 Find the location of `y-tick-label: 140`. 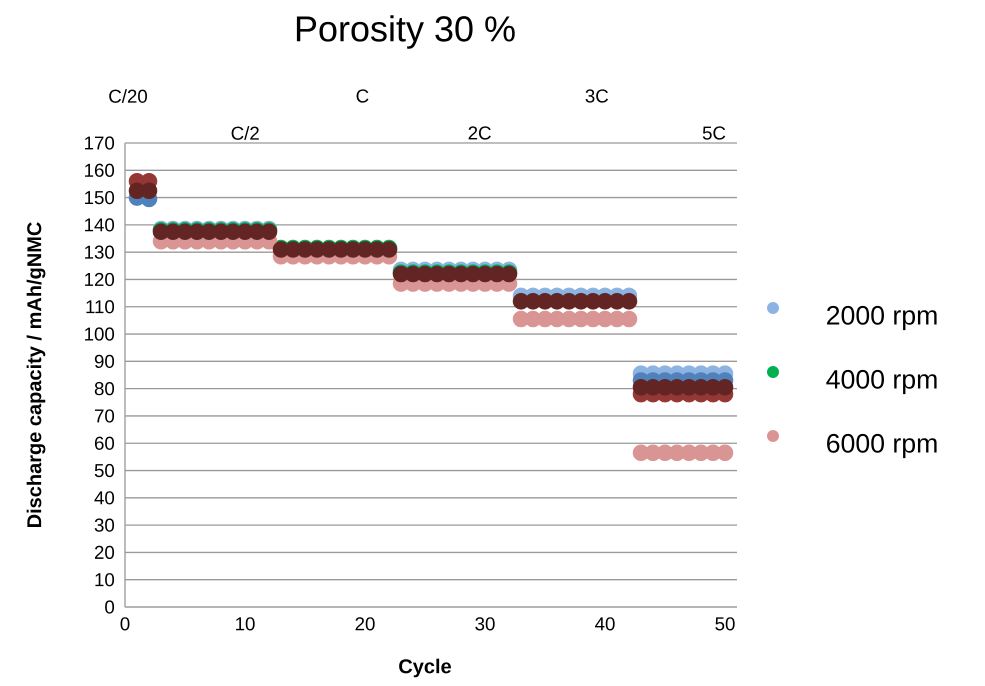

y-tick-label: 140 is located at coordinates (99, 225).